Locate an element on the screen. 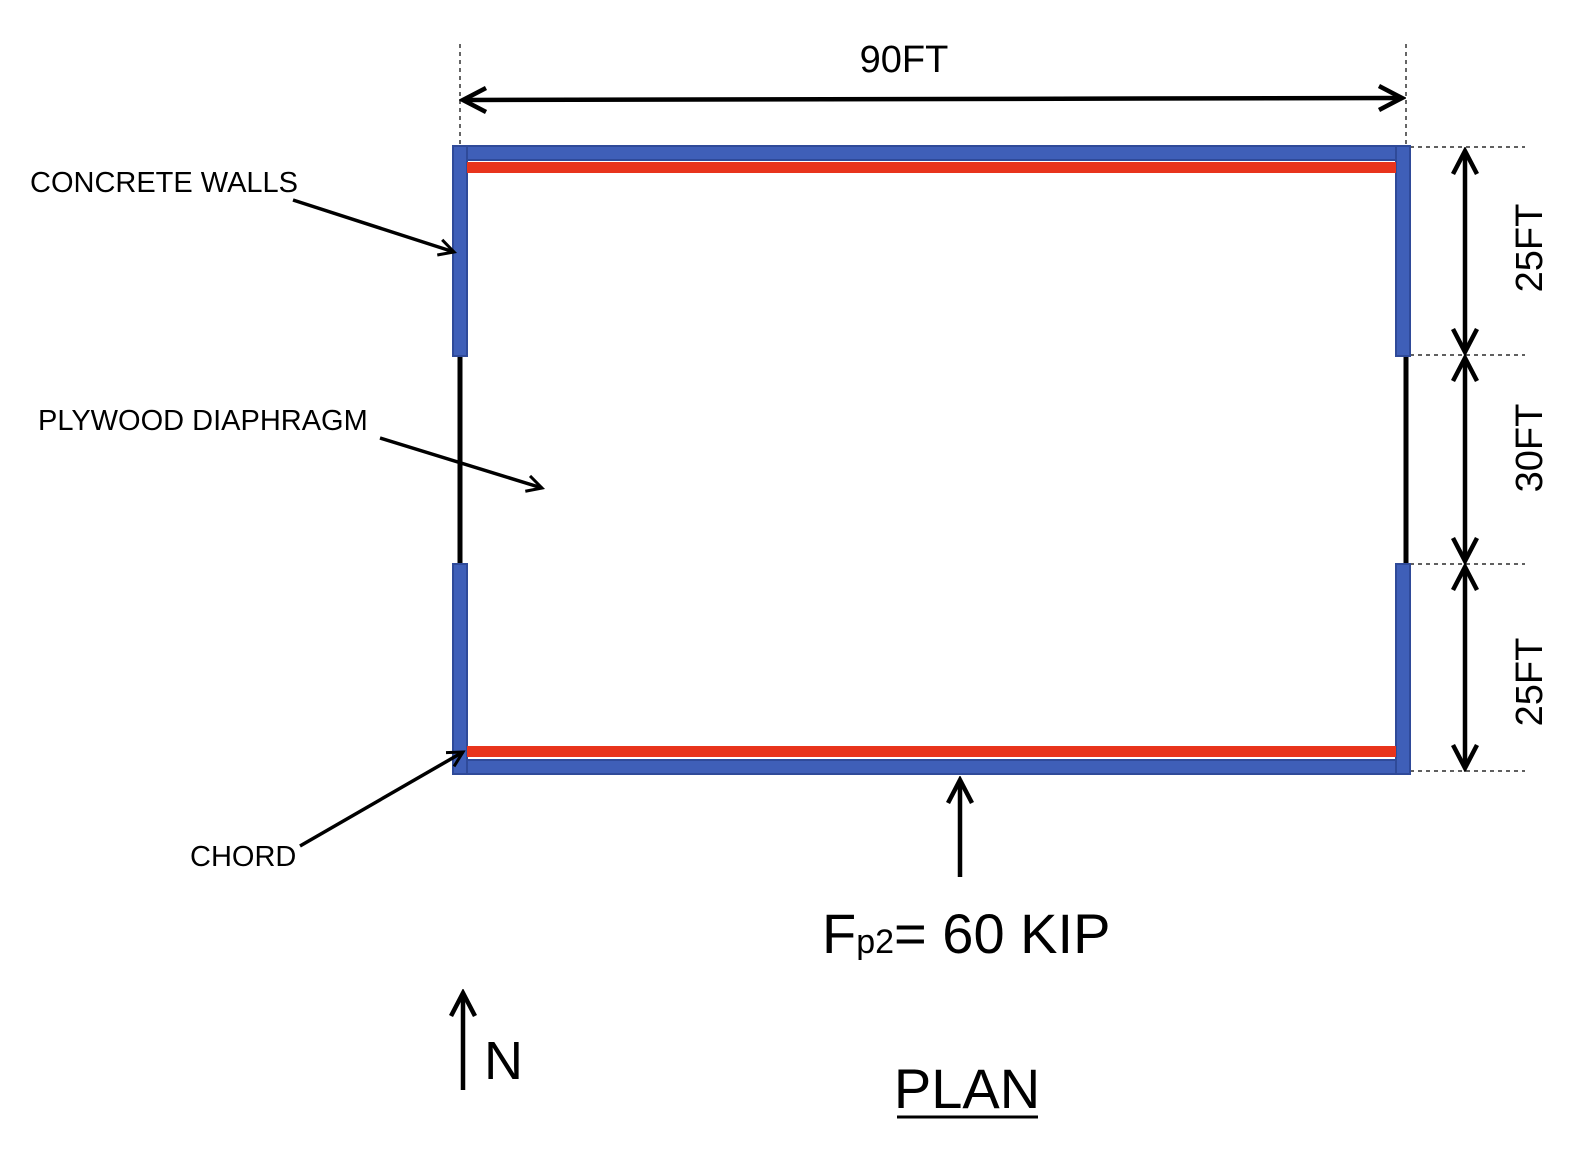 The width and height of the screenshot is (1578, 1164). load-subscript: p2 is located at coordinates (875, 942).